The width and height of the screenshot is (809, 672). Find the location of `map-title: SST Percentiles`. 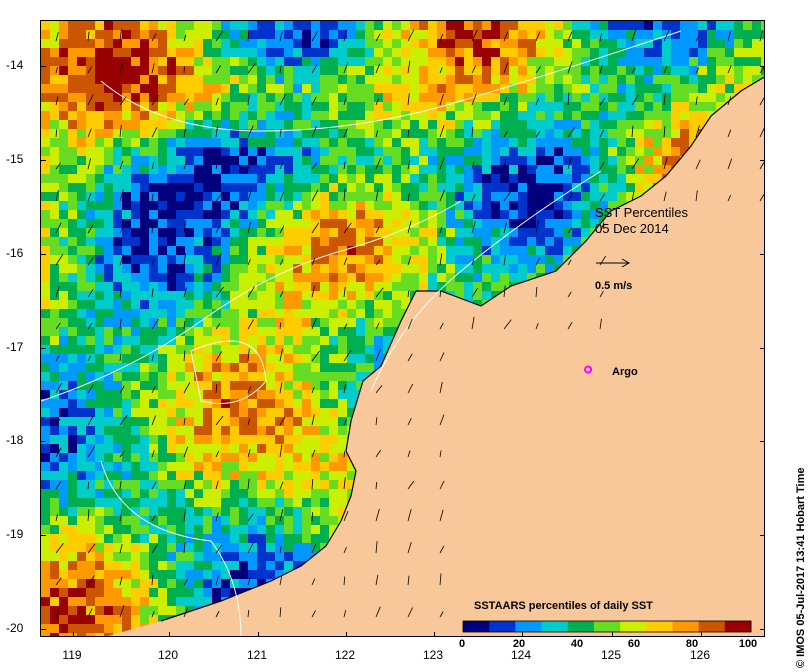

map-title: SST Percentiles is located at coordinates (641, 212).